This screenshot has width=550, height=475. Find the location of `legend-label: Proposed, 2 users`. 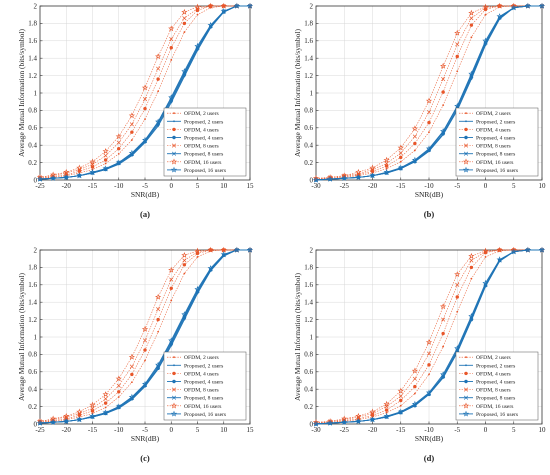

legend-label: Proposed, 2 users is located at coordinates (203, 122).